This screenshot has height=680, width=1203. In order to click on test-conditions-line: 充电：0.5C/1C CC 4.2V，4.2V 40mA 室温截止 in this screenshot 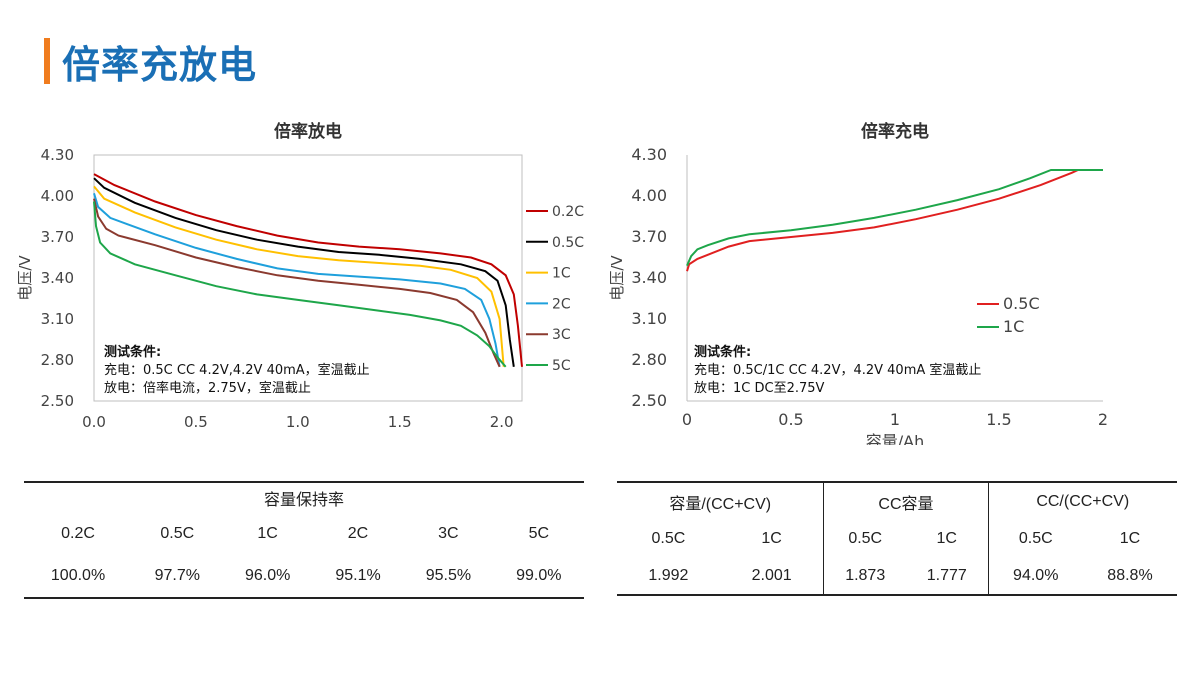, I will do `click(837, 370)`.